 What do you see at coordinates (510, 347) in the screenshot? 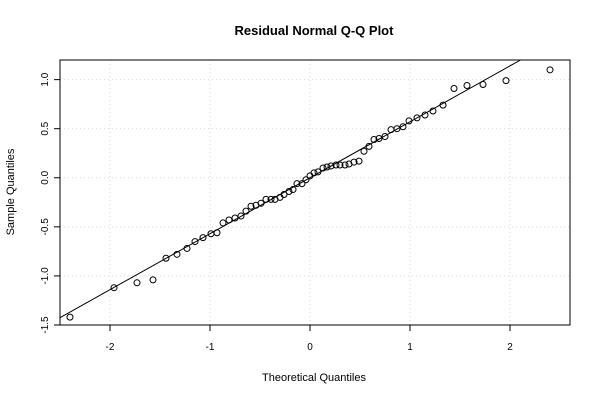
I see `x-tick-label: 2` at bounding box center [510, 347].